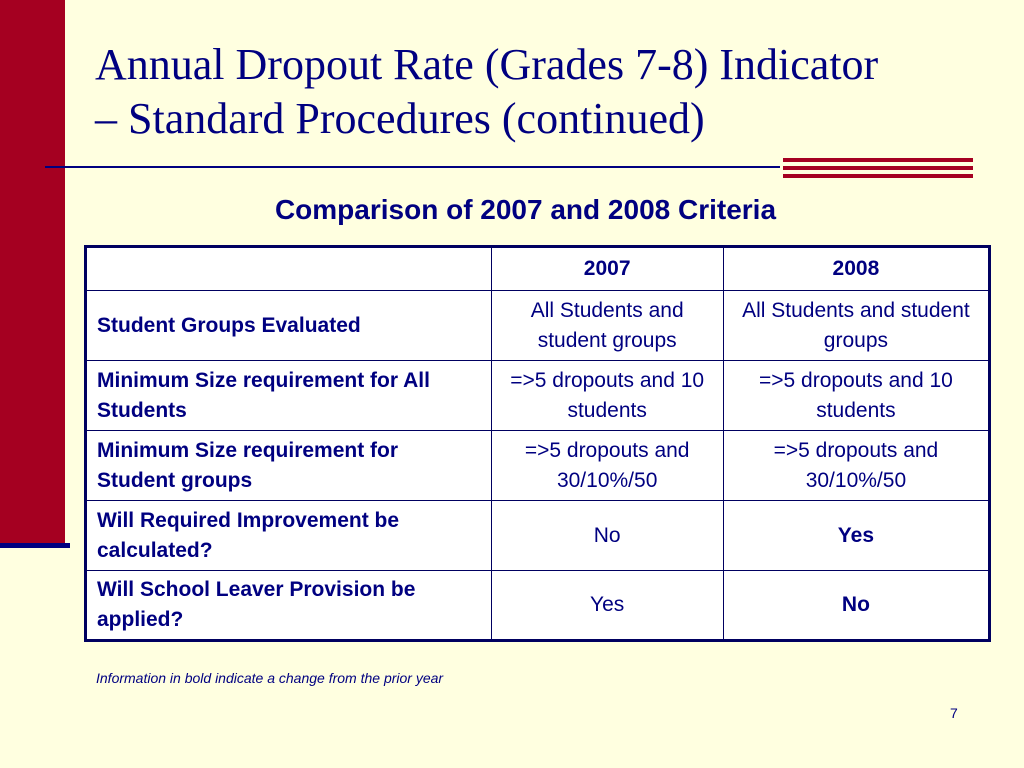 This screenshot has height=768, width=1024. I want to click on cell-2008: All Students and student groups, so click(856, 325).